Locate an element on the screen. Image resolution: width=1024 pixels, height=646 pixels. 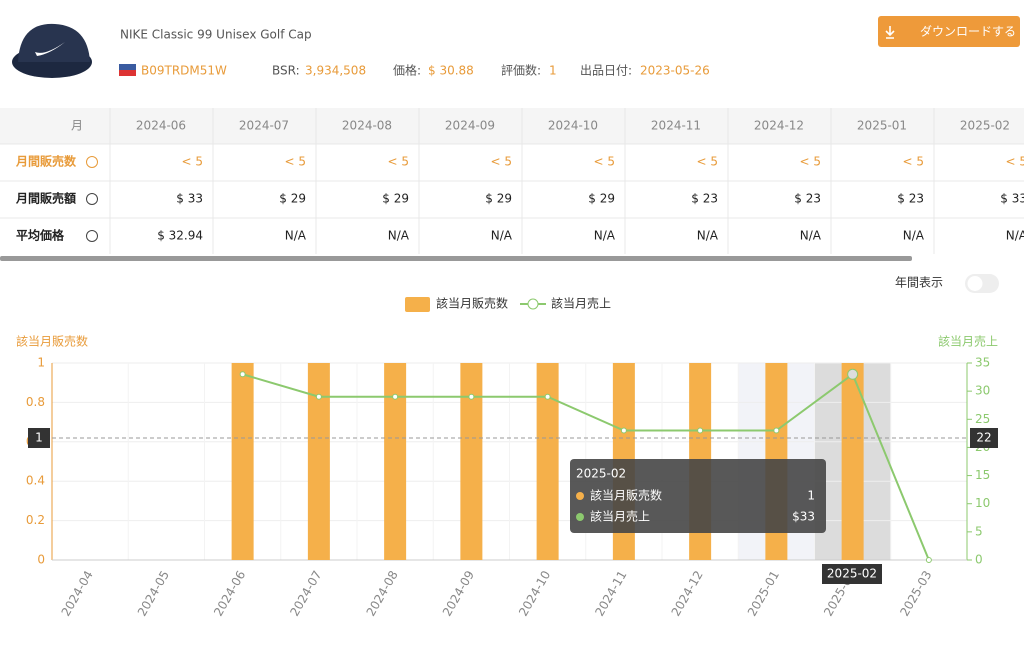
download-icon is located at coordinates (890, 32).